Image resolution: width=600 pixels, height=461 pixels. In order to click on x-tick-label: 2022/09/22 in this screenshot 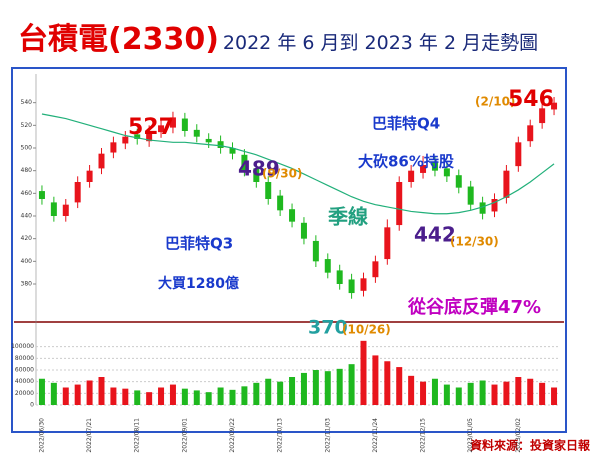, I will do `click(232, 435)`.